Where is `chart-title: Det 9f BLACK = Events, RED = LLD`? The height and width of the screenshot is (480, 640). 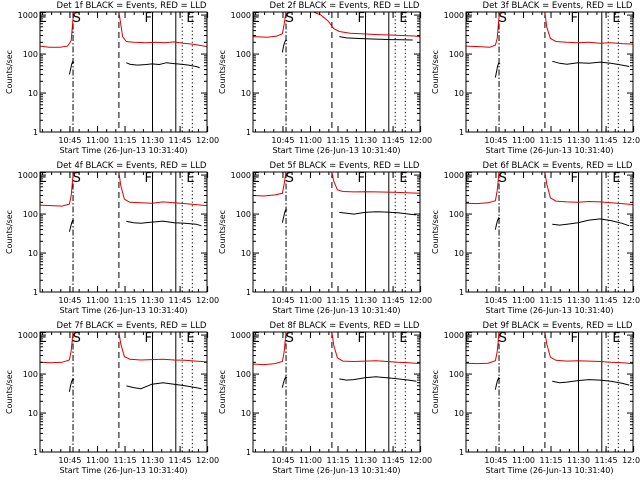 chart-title: Det 9f BLACK = Events, RED = LLD is located at coordinates (558, 326).